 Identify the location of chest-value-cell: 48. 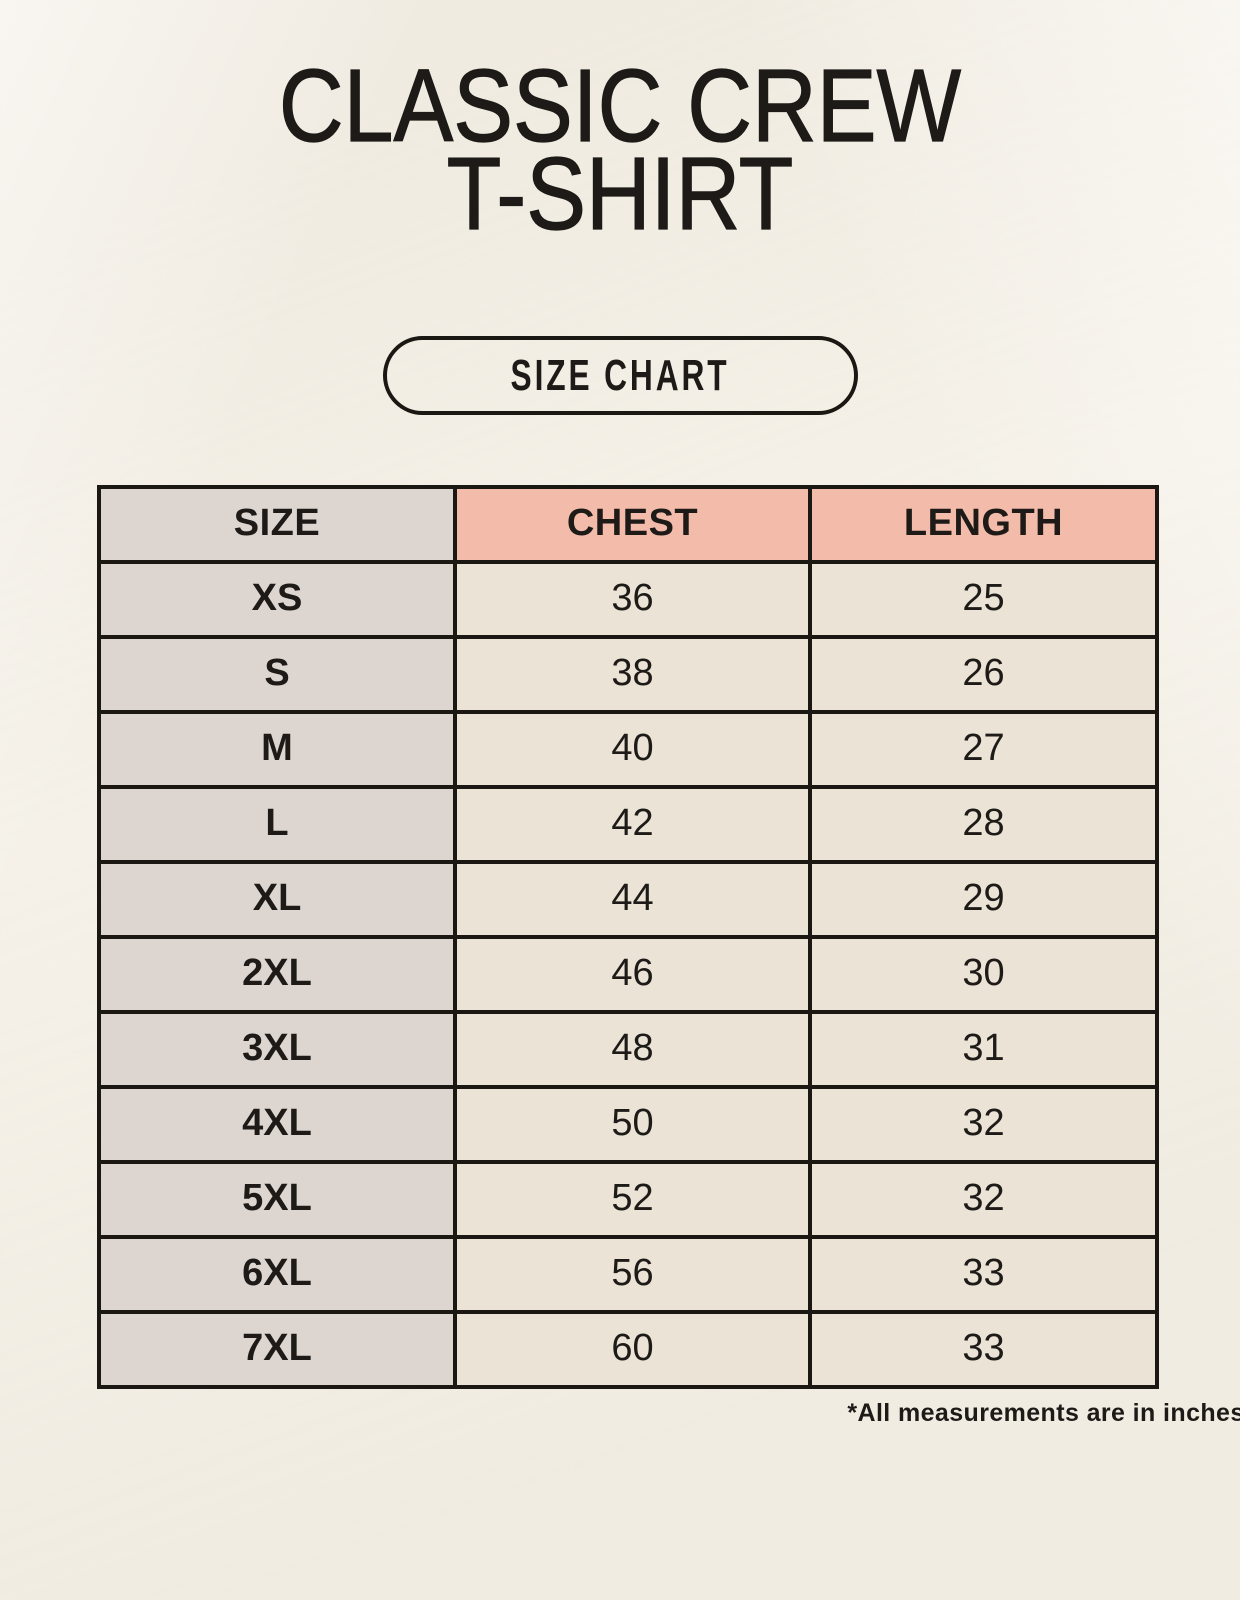
(632, 1049).